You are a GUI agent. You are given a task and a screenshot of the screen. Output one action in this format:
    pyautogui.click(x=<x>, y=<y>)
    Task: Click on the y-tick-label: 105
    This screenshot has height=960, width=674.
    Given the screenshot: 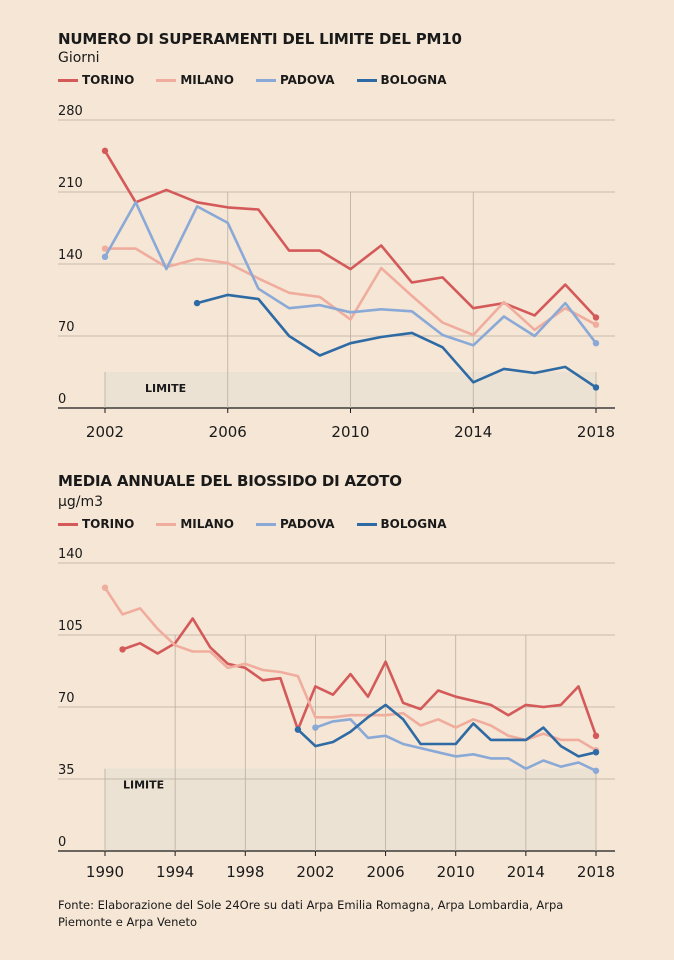 What is the action you would take?
    pyautogui.click(x=70, y=626)
    